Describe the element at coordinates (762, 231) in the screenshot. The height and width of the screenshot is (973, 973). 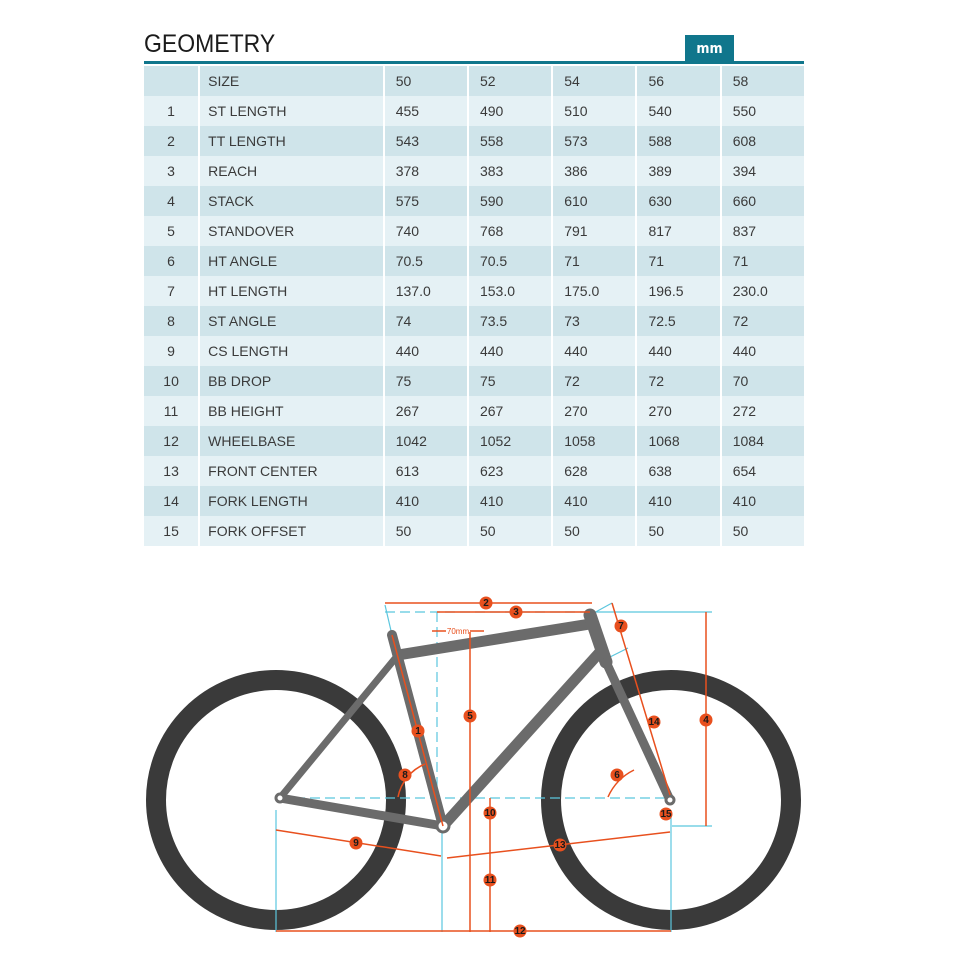
I see `table-cell: 837` at that location.